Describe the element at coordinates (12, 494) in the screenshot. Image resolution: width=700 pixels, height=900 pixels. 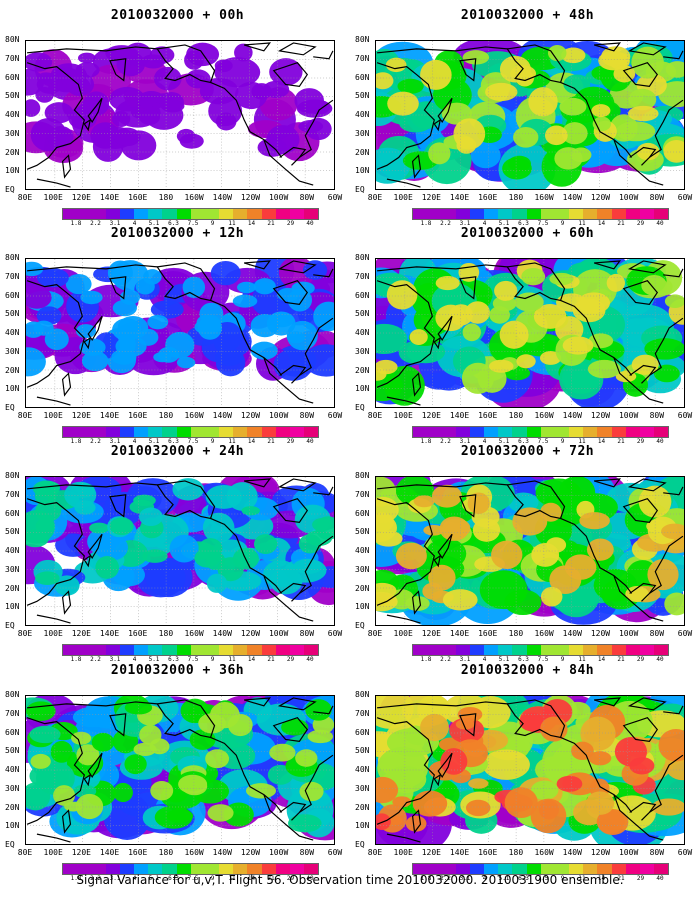
I see `latitude-label: 70N` at that location.